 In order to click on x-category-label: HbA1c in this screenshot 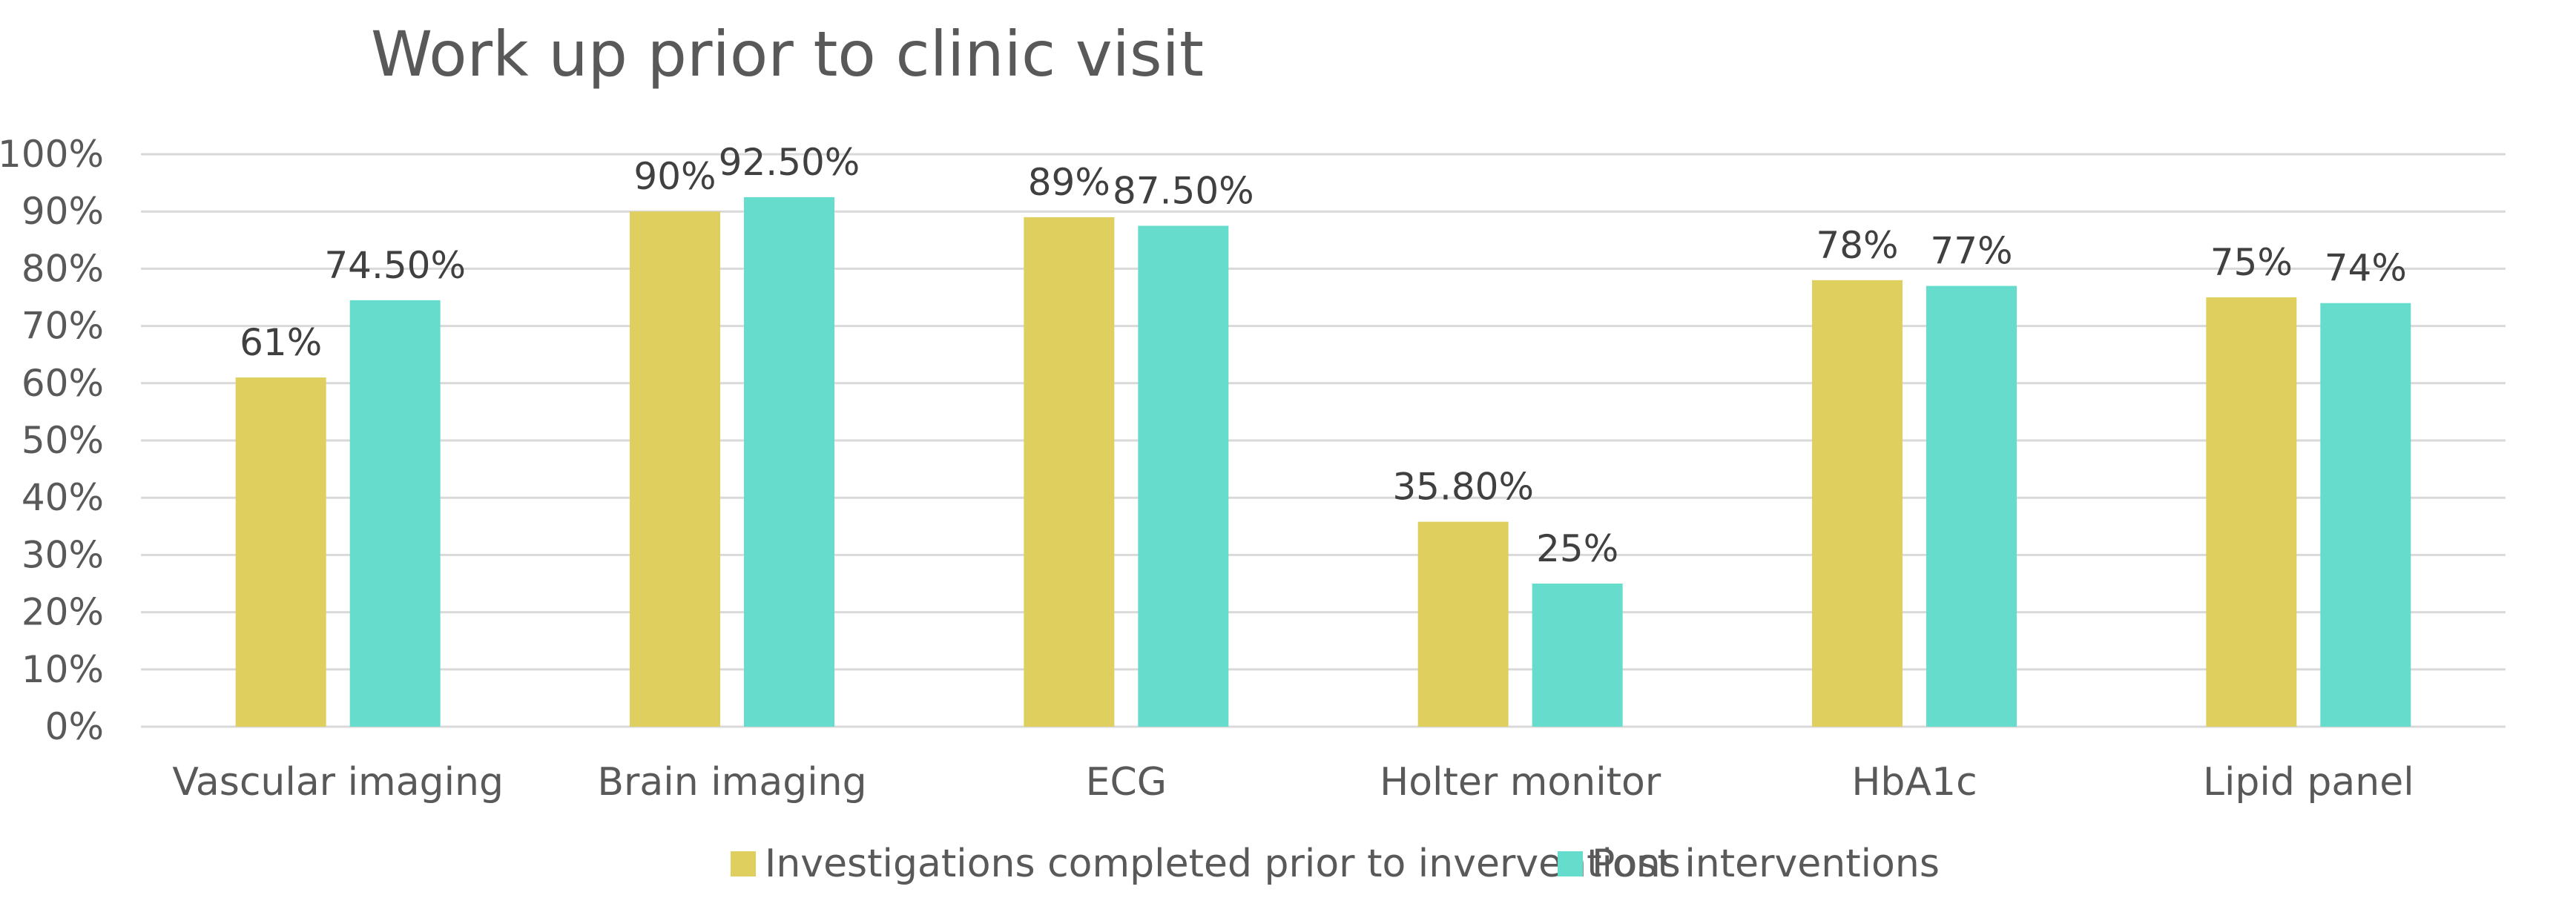, I will do `click(1914, 782)`.